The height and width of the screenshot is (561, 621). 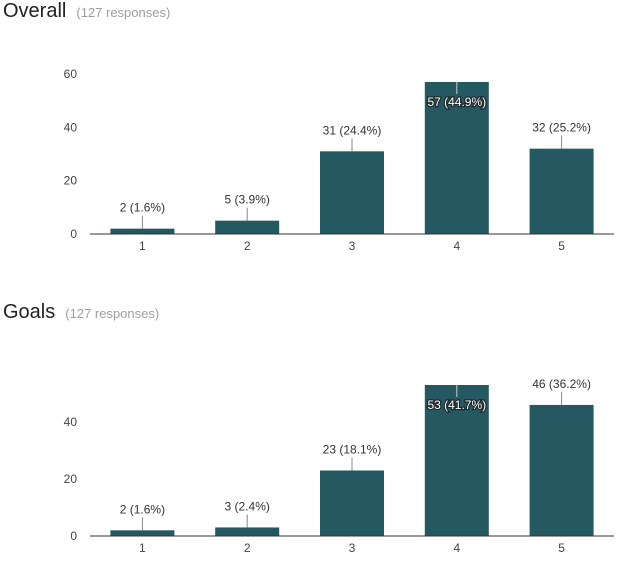 I want to click on goals-ytick-label: 40, so click(x=71, y=422).